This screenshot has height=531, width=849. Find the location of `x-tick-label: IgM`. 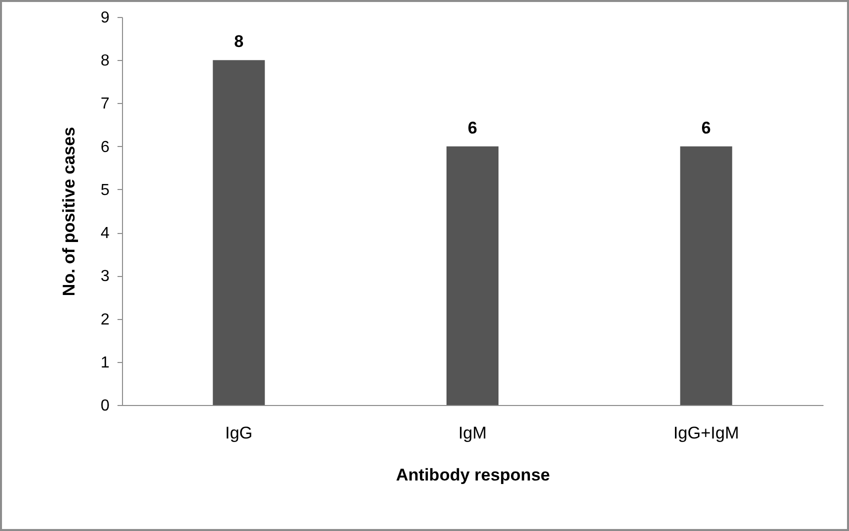

x-tick-label: IgM is located at coordinates (472, 433).